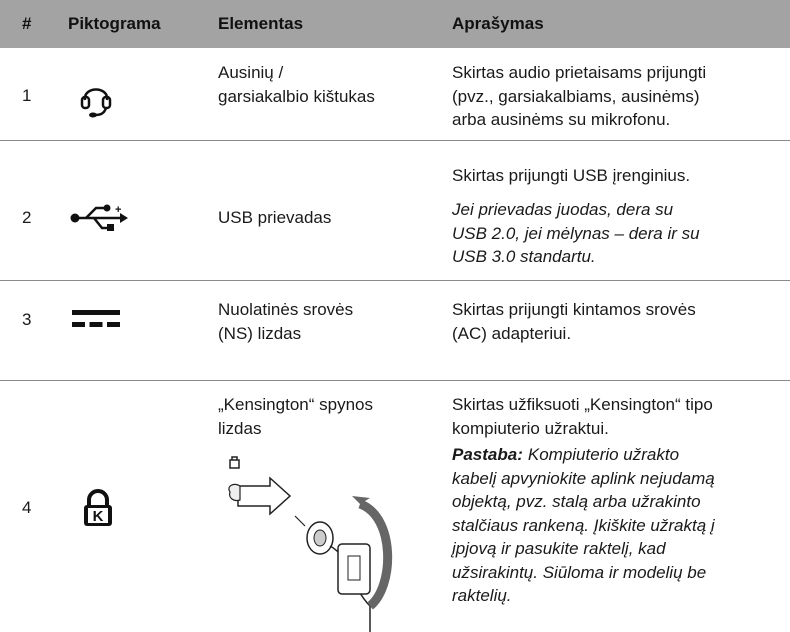 The width and height of the screenshot is (790, 632). Describe the element at coordinates (574, 309) in the screenshot. I see `text-line: Skirtas prijungti kintamos srovės` at that location.